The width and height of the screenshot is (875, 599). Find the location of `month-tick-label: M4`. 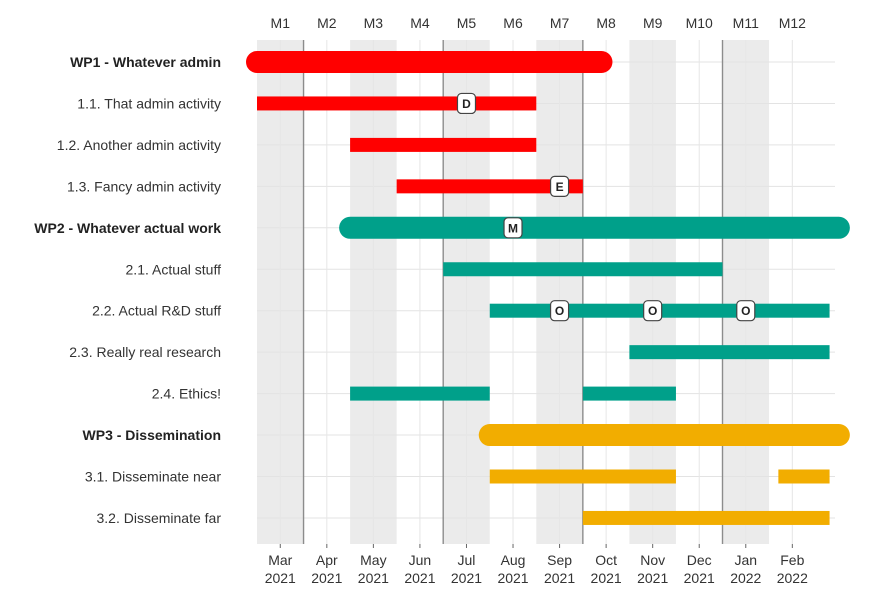

month-tick-label: M4 is located at coordinates (420, 23).